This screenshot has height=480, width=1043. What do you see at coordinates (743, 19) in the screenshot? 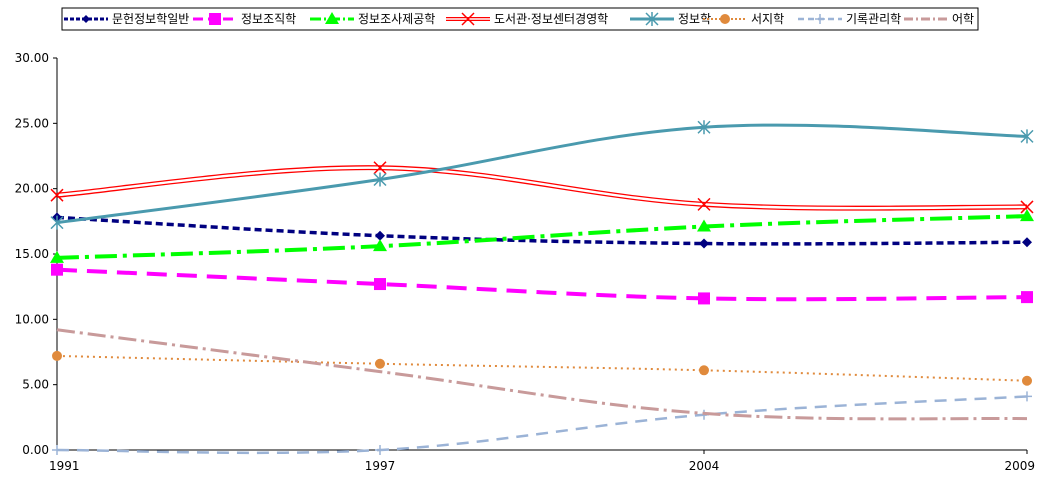
I see `legend-item: 서지학` at bounding box center [743, 19].